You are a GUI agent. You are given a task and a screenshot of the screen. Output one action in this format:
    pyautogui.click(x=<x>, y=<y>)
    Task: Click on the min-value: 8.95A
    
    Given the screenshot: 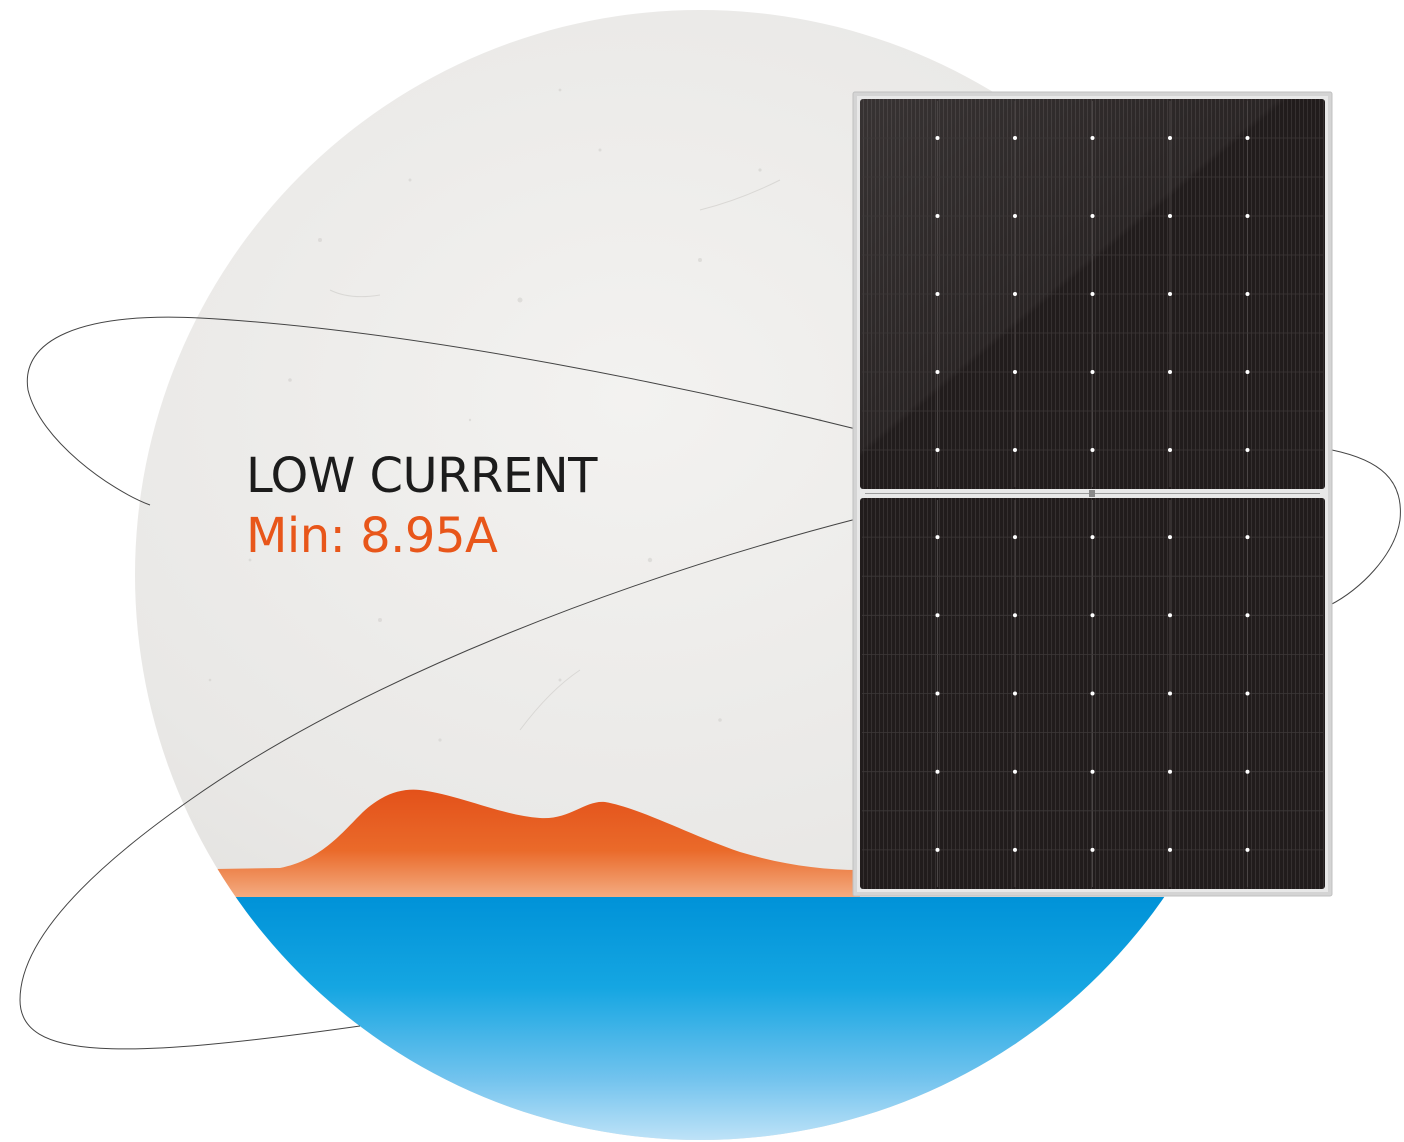 What is the action you would take?
    pyautogui.click(x=429, y=536)
    